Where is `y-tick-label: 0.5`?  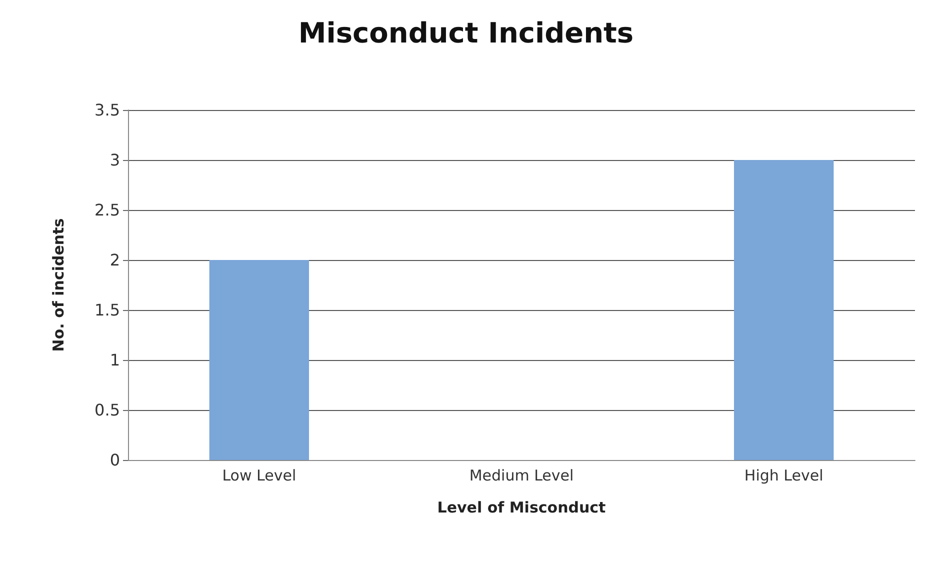
y-tick-label: 0.5 is located at coordinates (107, 410).